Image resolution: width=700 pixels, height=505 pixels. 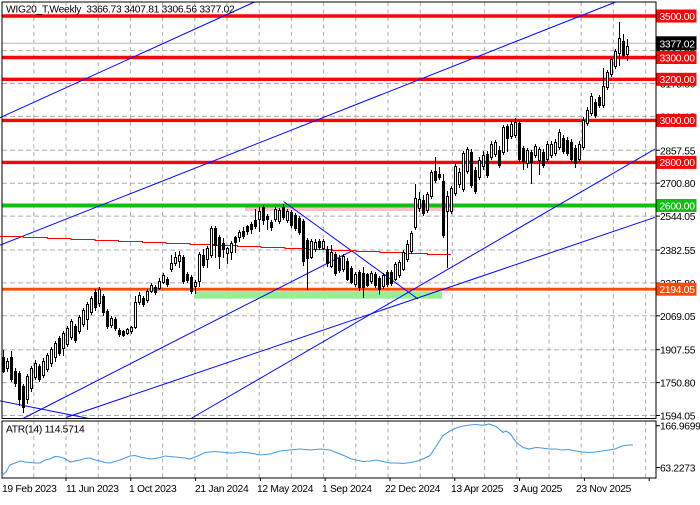 I want to click on svg-text: 19 Feb 2023, so click(x=29, y=489).